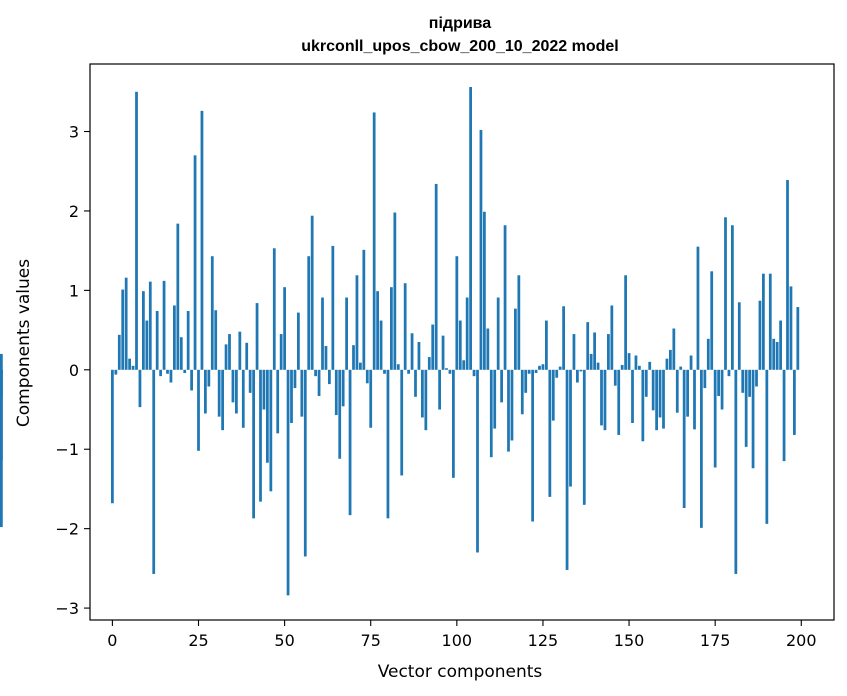  I want to click on chart-subtitle: ukrconll_upos_cbow_200_10_2022 model, so click(459, 46).